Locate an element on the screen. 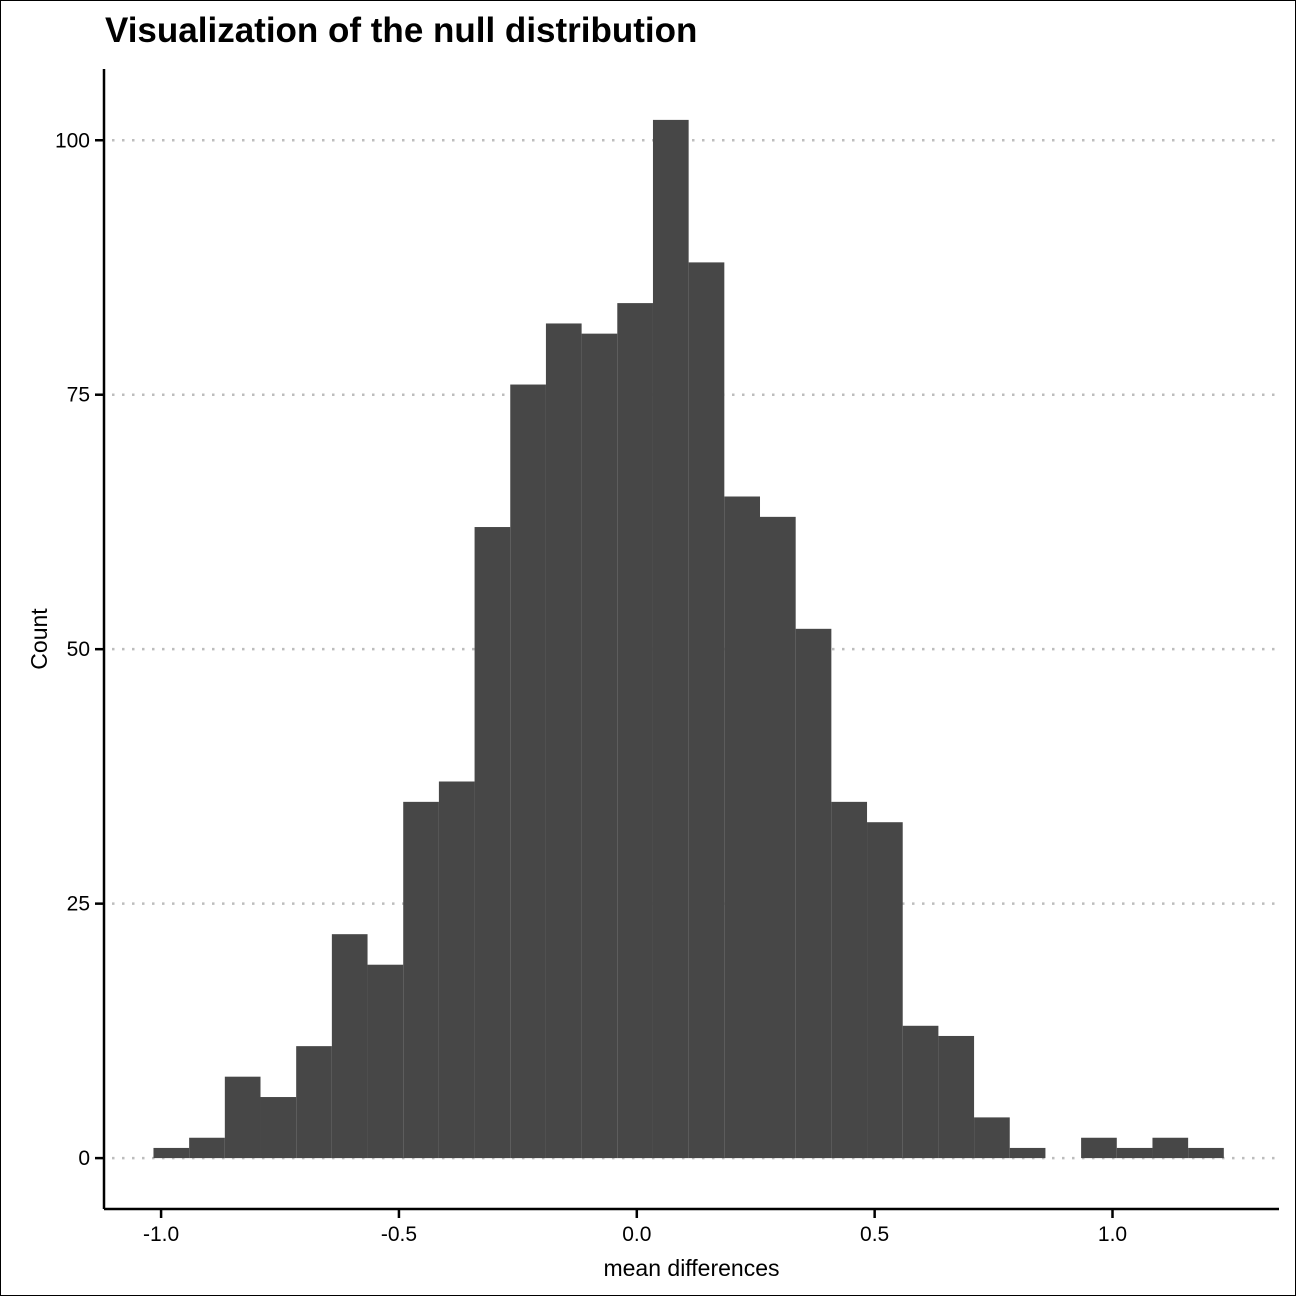 Image resolution: width=1296 pixels, height=1296 pixels. x-tick-label--0.5: -0.5 is located at coordinates (399, 1234).